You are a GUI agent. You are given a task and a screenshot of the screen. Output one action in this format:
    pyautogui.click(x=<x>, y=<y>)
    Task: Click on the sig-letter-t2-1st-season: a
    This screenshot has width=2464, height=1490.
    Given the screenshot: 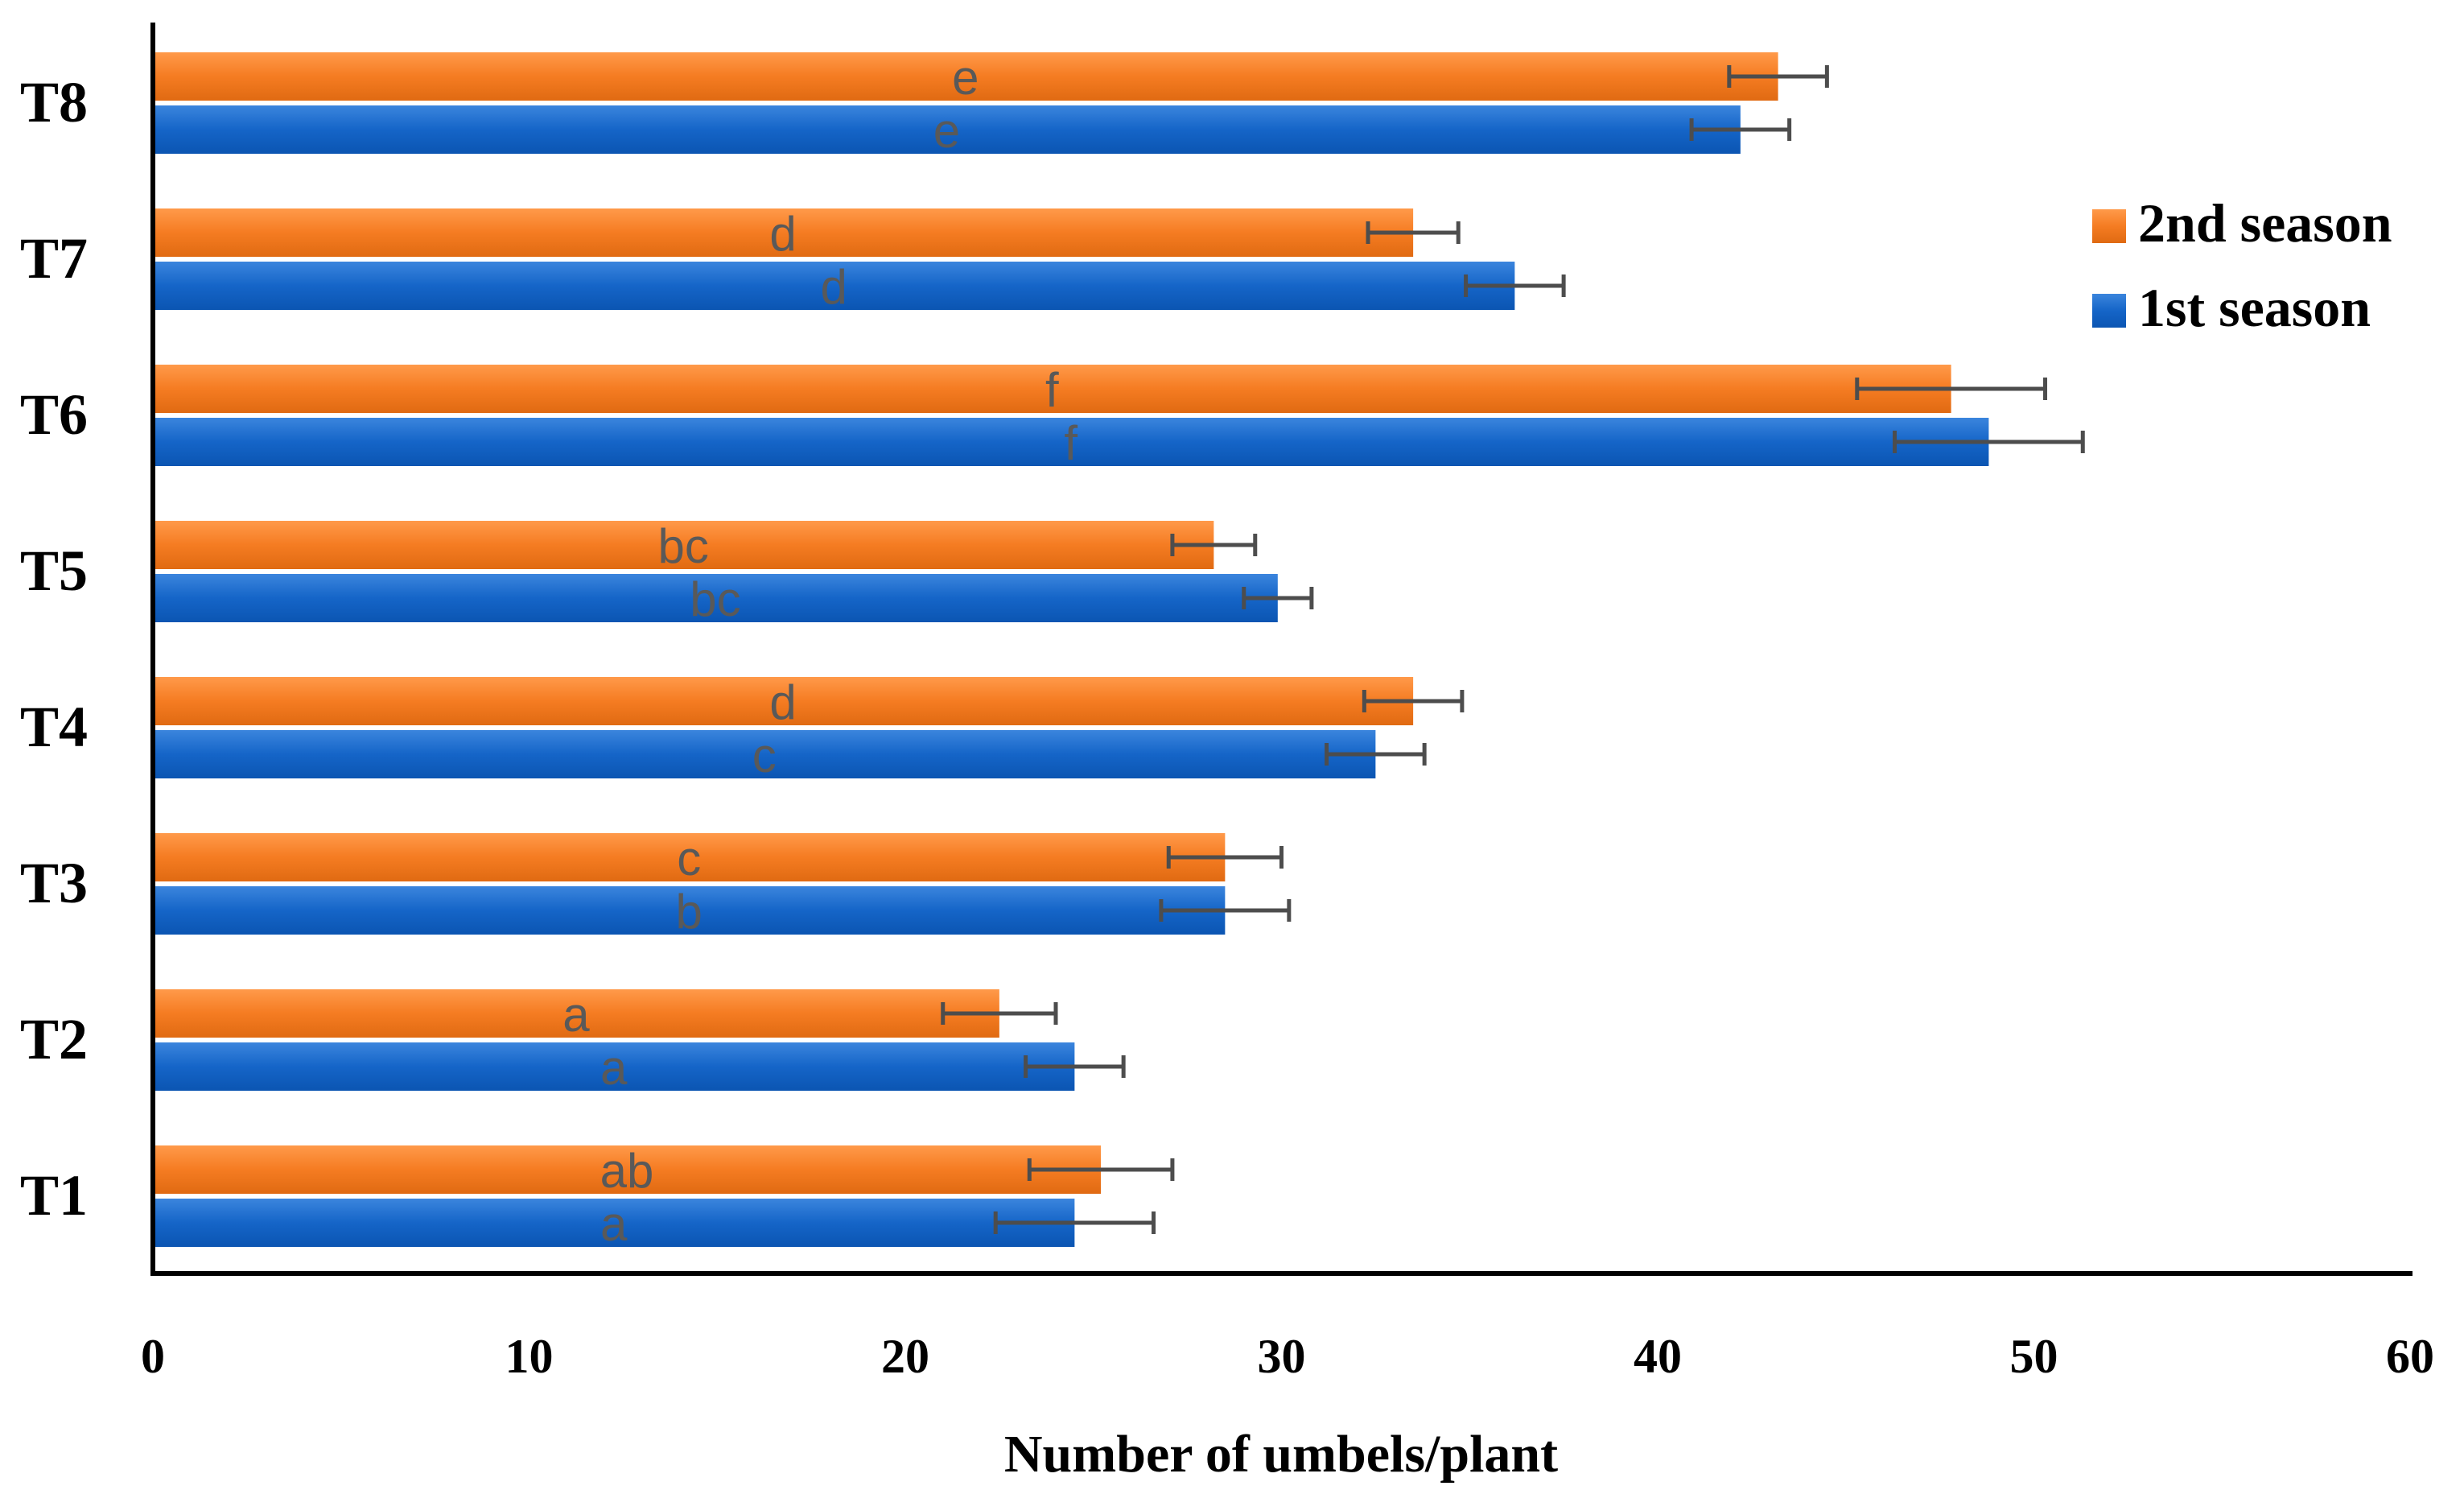 What is the action you would take?
    pyautogui.click(x=614, y=1068)
    